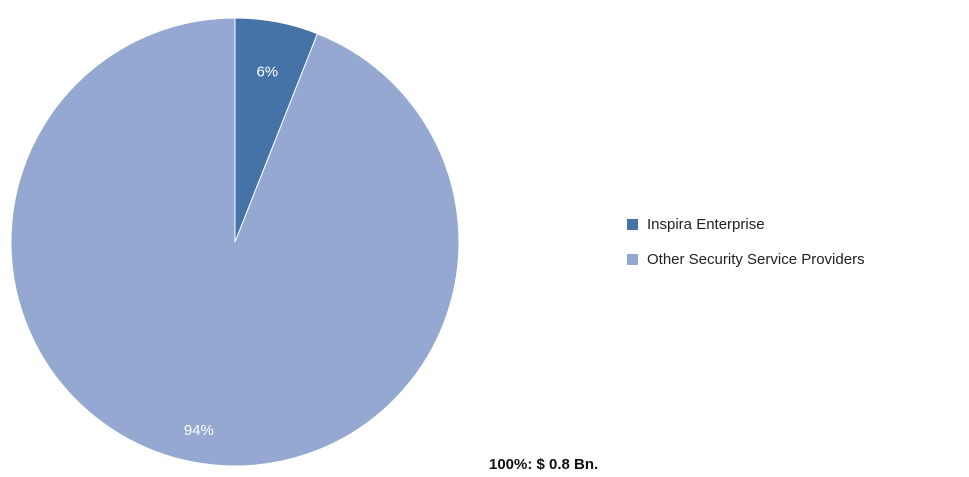 The height and width of the screenshot is (477, 969). Describe the element at coordinates (706, 224) in the screenshot. I see `legend-label-inspira-enterprise: Inspira Enterprise` at that location.